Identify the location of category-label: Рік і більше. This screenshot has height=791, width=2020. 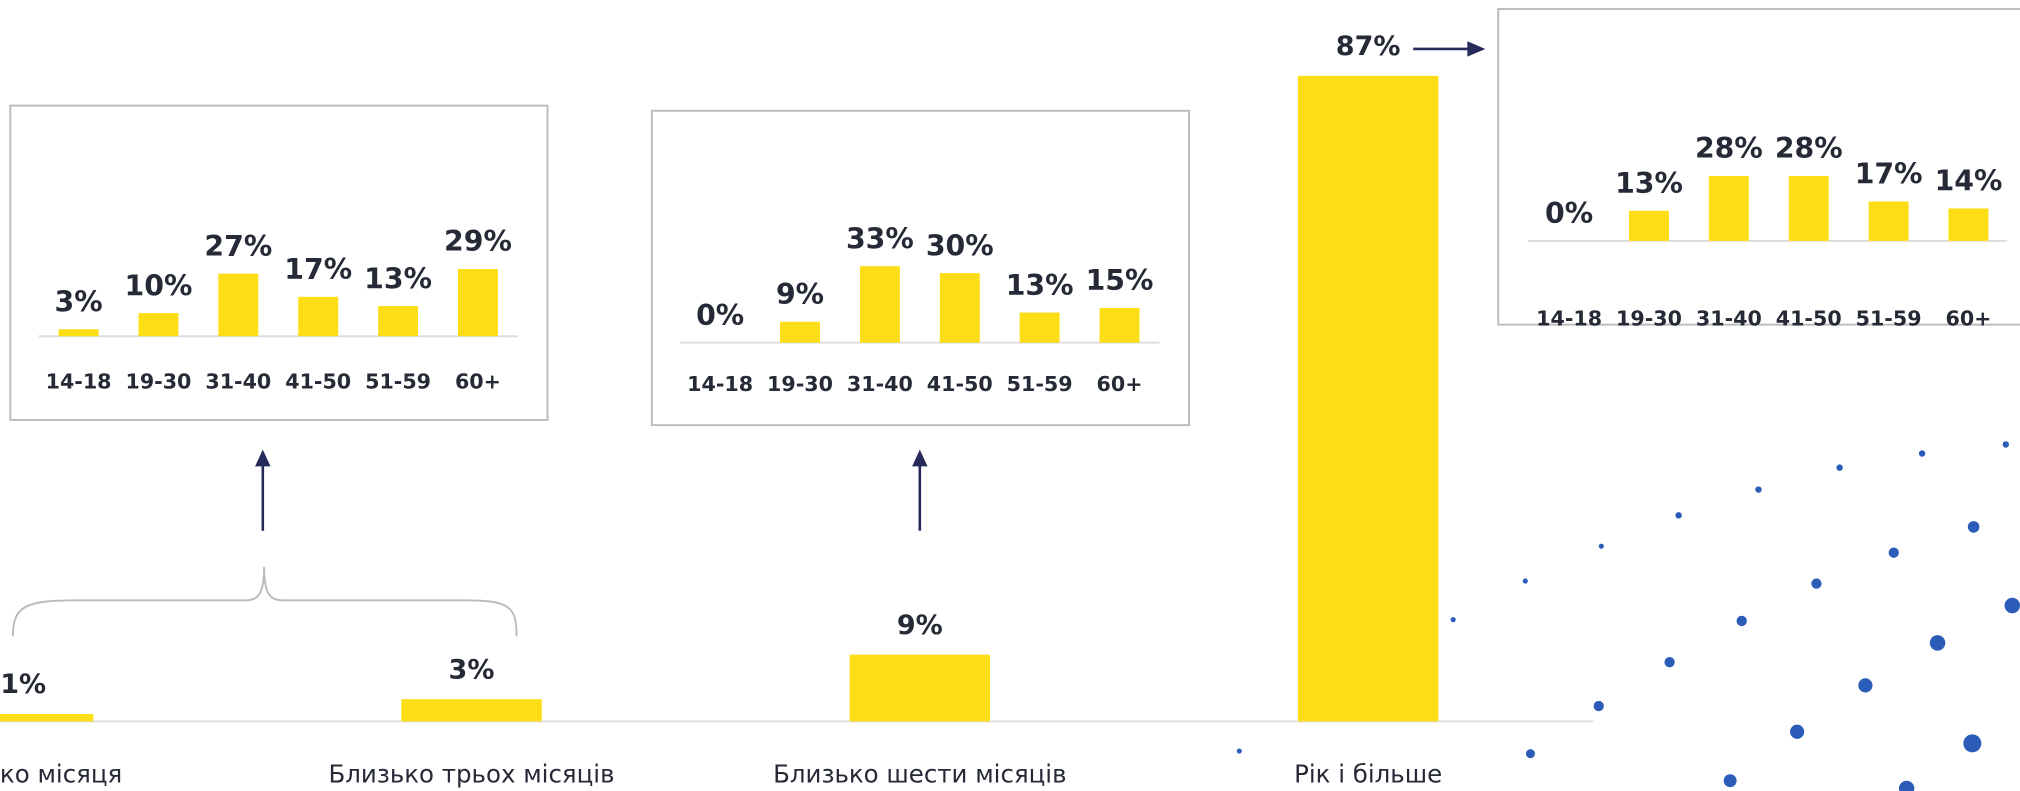
(1368, 774).